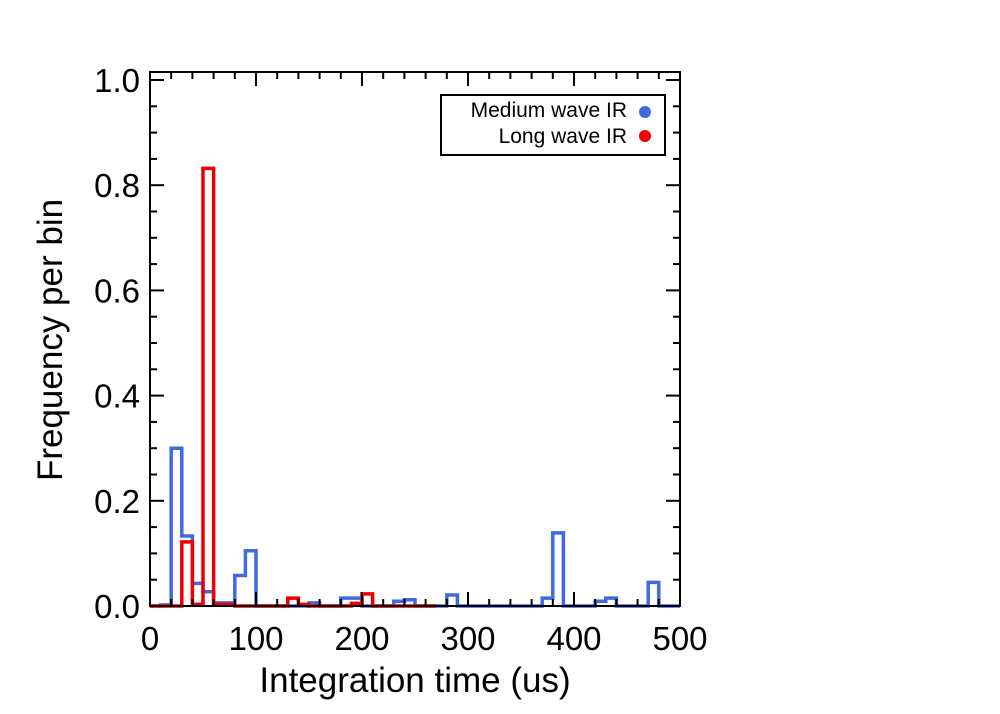 This screenshot has height=714, width=1000. I want to click on legend-box, so click(553, 125).